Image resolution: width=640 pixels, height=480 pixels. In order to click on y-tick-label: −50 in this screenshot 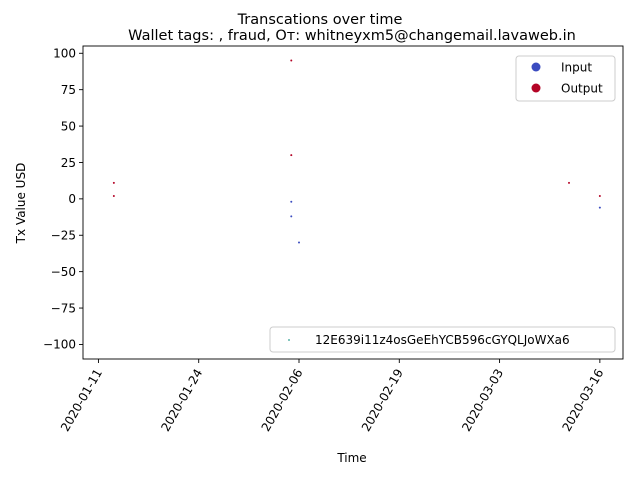, I will do `click(63, 272)`.